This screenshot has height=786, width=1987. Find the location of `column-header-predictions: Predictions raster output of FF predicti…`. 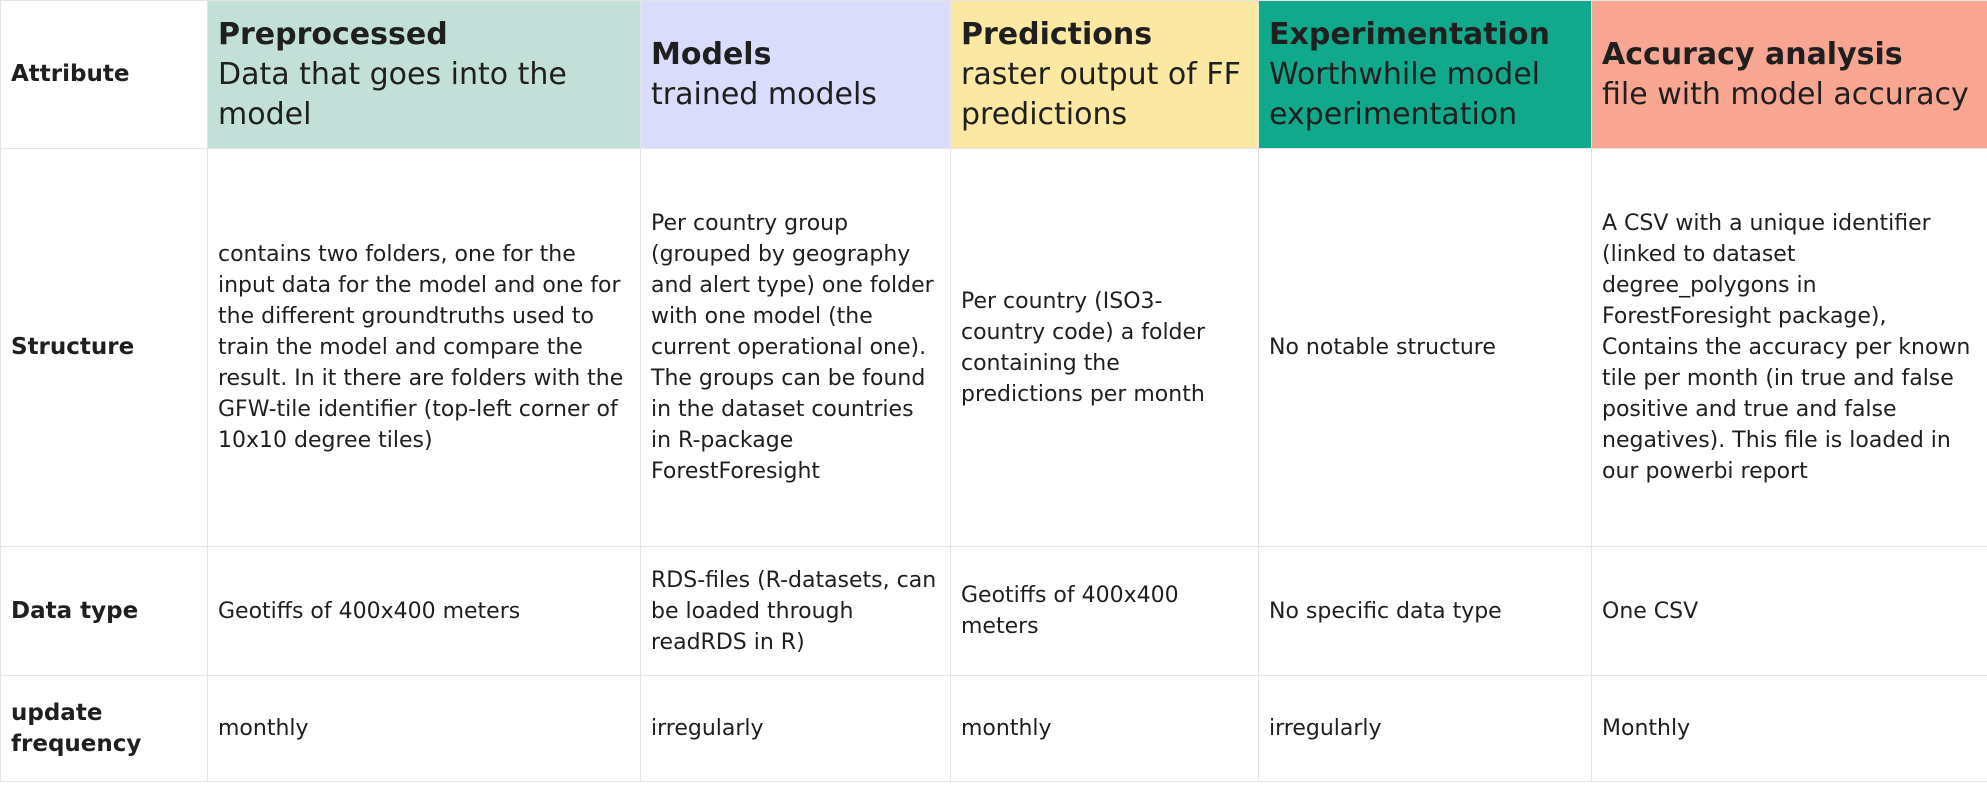

column-header-predictions: Predictions raster output of FF predicti… is located at coordinates (1104, 74).